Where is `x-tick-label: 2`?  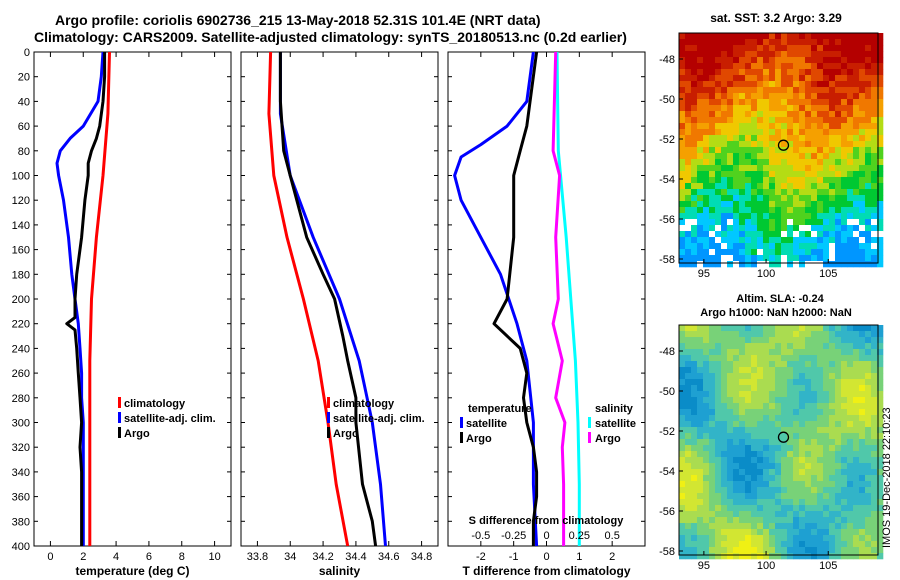 x-tick-label: 2 is located at coordinates (612, 557).